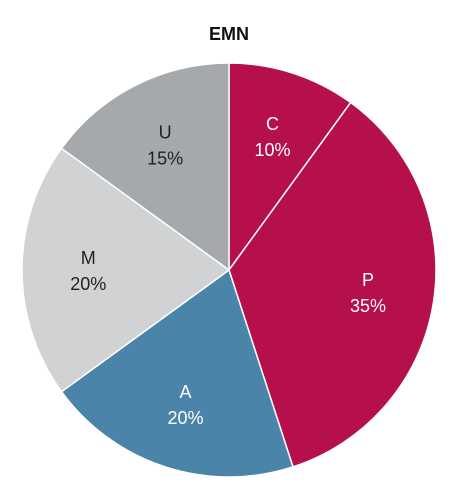 The height and width of the screenshot is (498, 459). Describe the element at coordinates (272, 150) in the screenshot. I see `slice-value-c: 10%` at that location.